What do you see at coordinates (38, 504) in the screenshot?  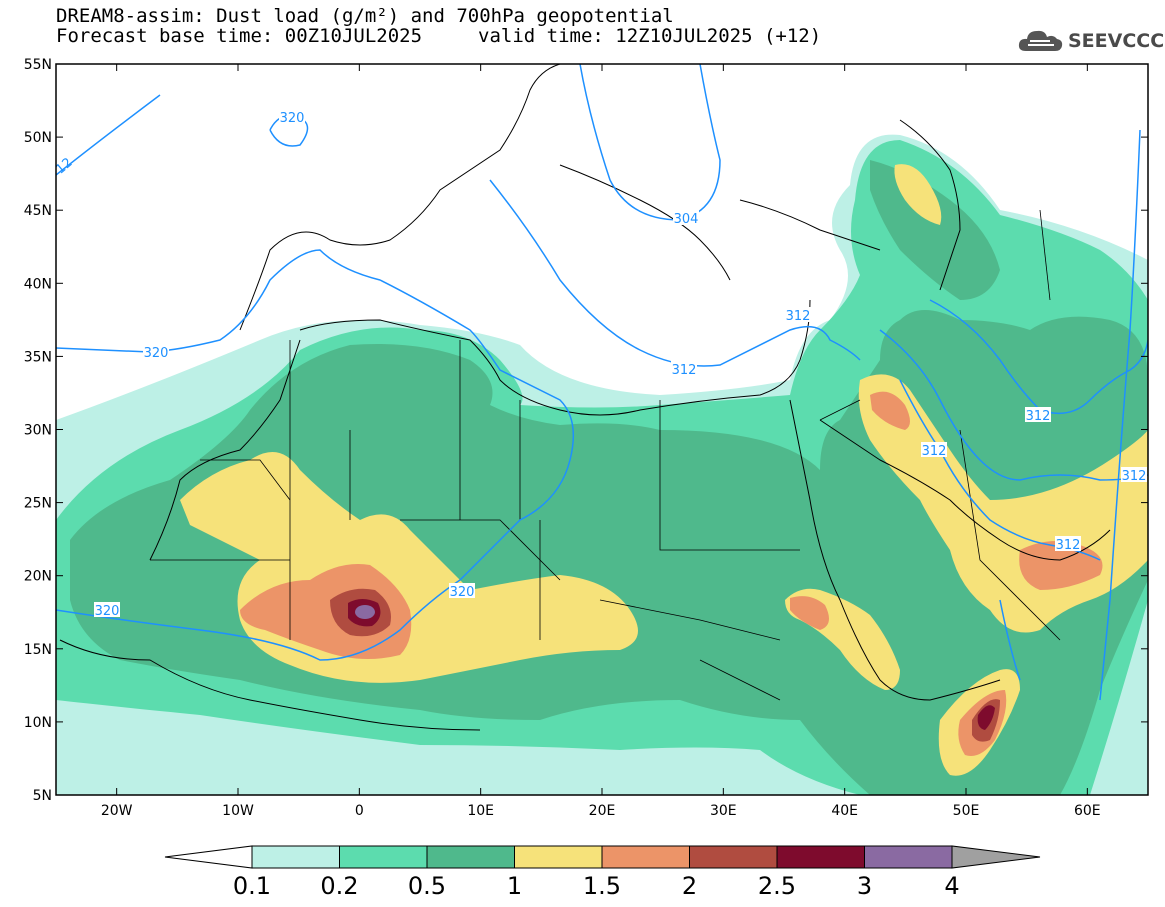 I see `lat-tick-label: 25N` at bounding box center [38, 504].